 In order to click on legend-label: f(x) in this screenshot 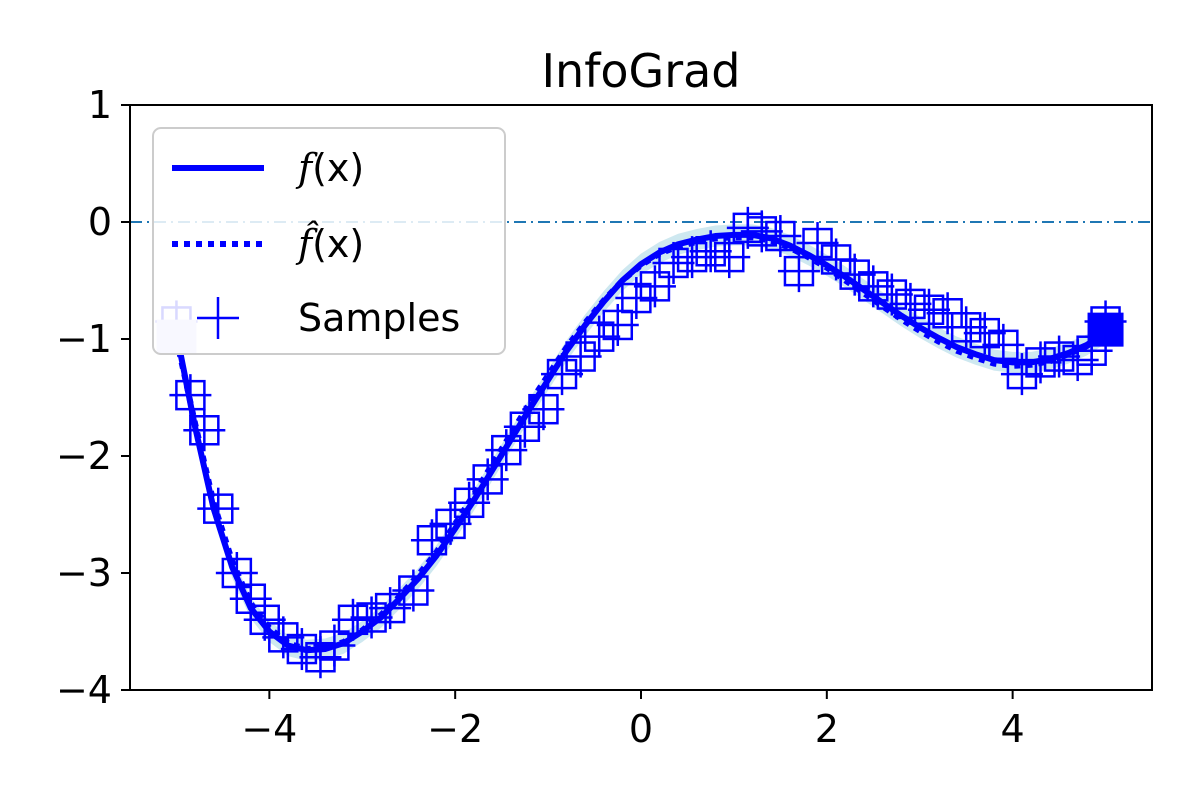, I will do `click(329, 168)`.